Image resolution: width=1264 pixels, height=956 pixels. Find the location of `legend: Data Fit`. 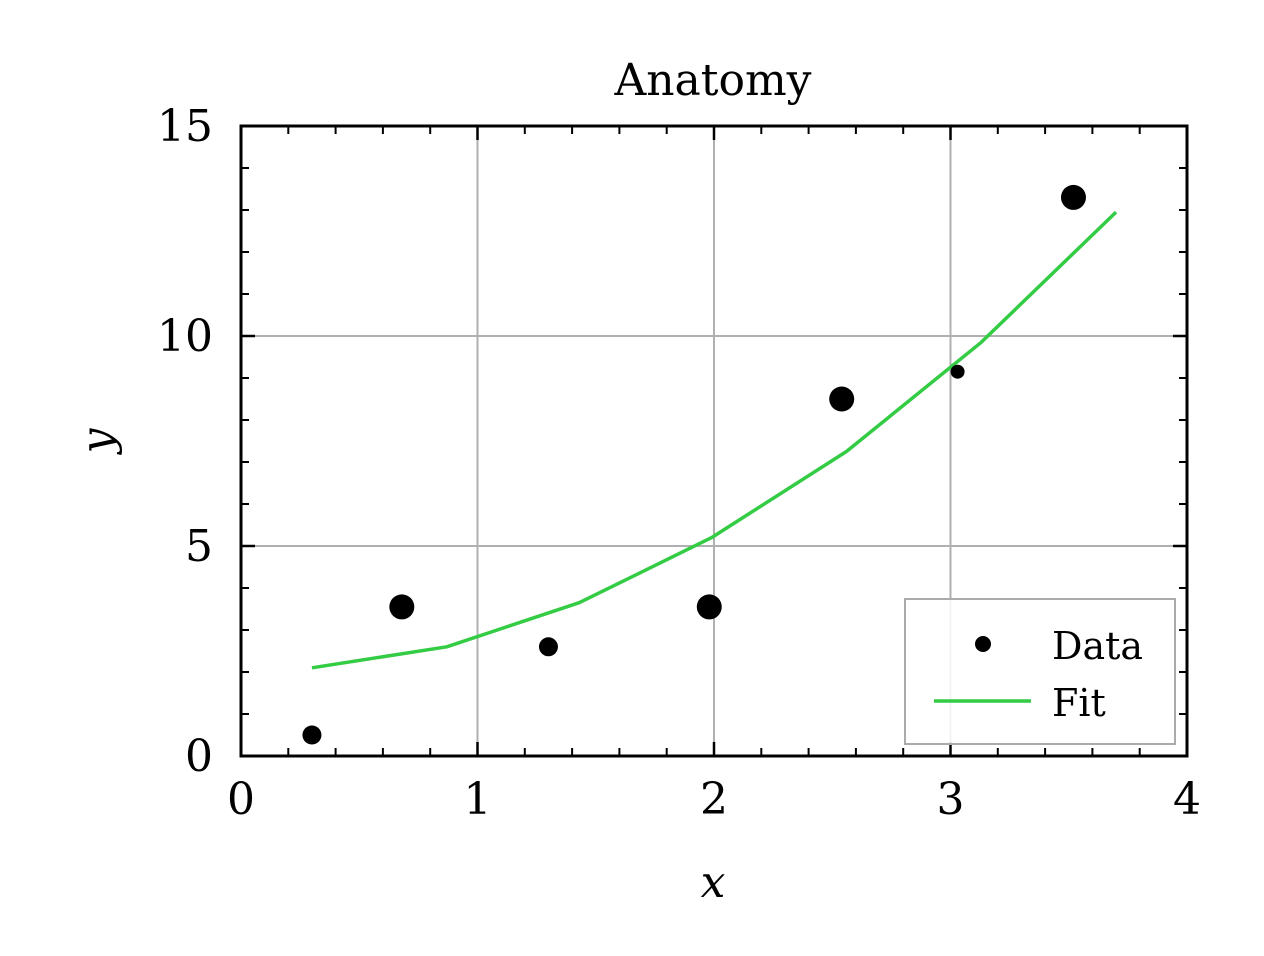

legend: Data Fit is located at coordinates (1040, 671).